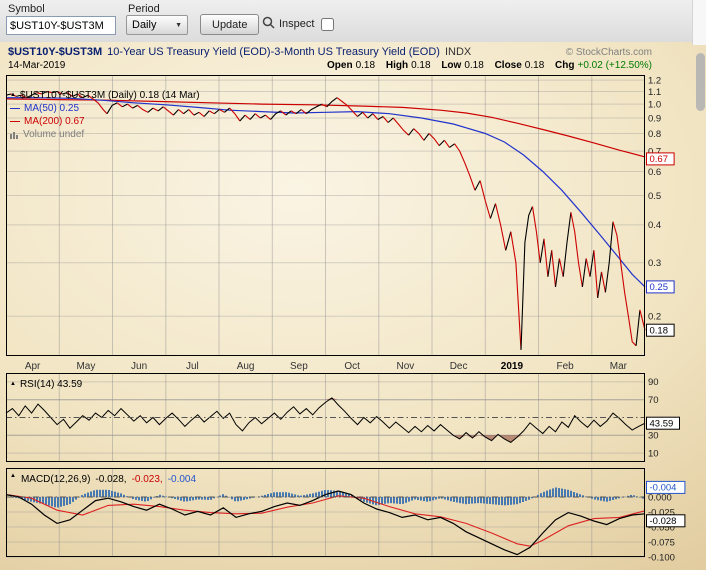 The height and width of the screenshot is (570, 706). Describe the element at coordinates (608, 52) in the screenshot. I see `stockcharts-credit: © StockCharts.com` at that location.